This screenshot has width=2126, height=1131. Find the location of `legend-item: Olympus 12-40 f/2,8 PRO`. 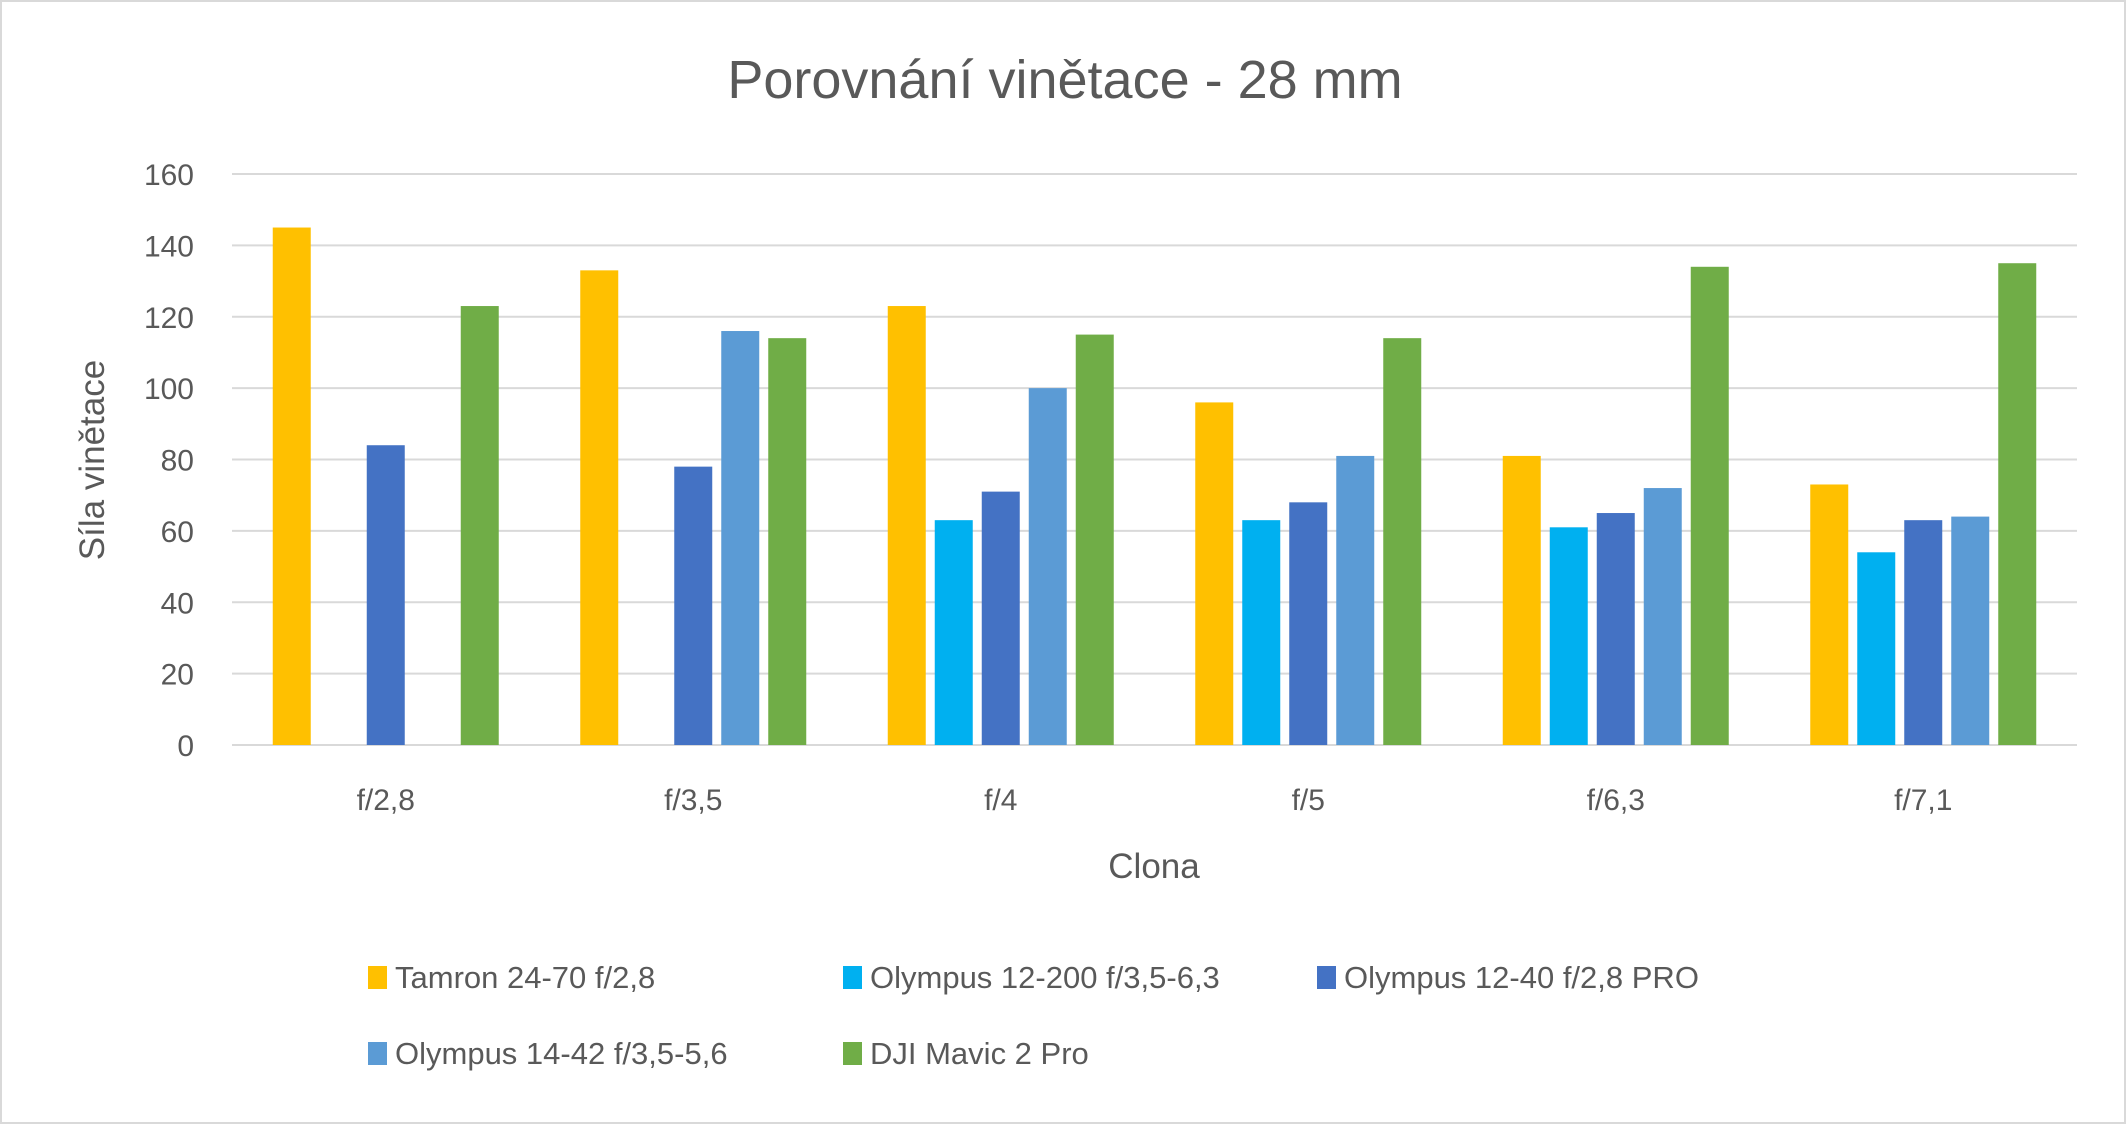

legend-item: Olympus 12-40 f/2,8 PRO is located at coordinates (1508, 977).